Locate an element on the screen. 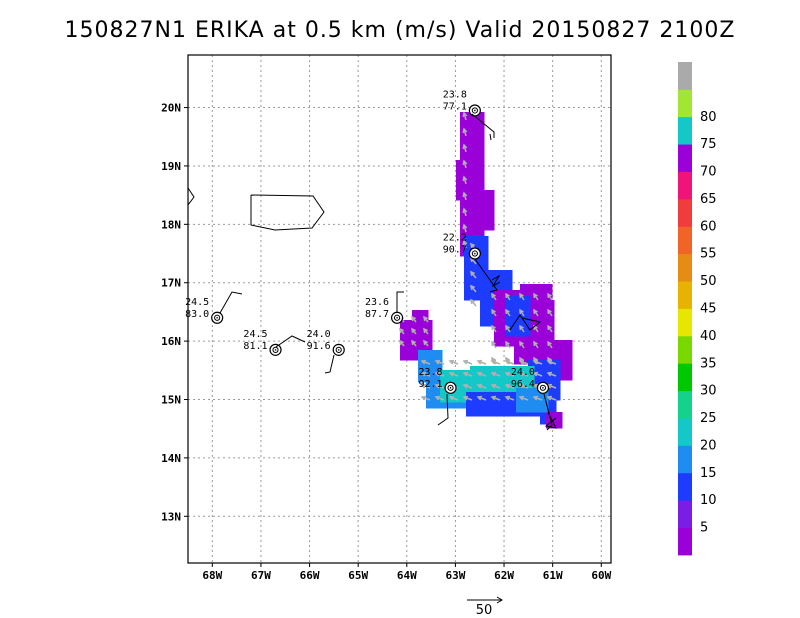 The image size is (800, 618). colorbar-label: 5 is located at coordinates (704, 528).